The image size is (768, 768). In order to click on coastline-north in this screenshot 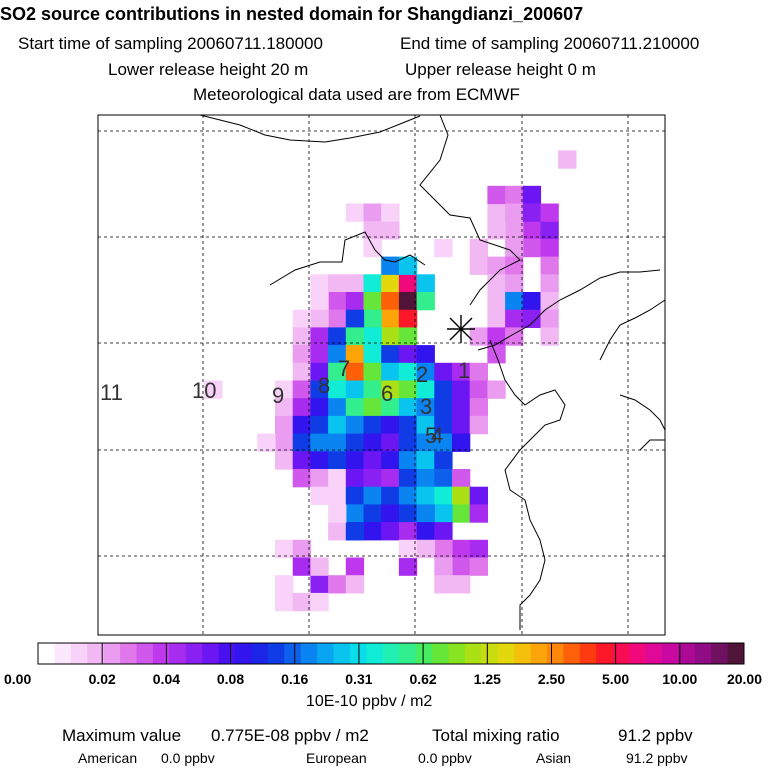, I will do `click(360, 210)`.